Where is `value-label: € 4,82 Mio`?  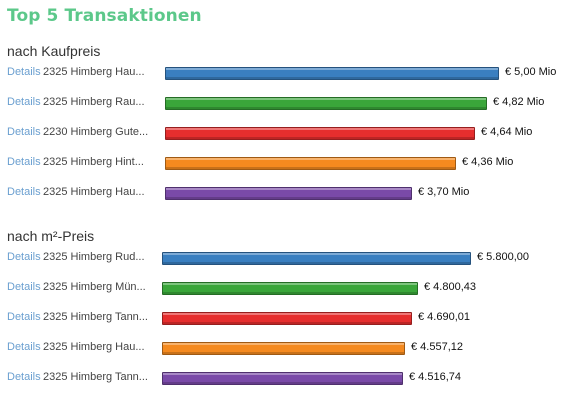 value-label: € 4,82 Mio is located at coordinates (519, 102).